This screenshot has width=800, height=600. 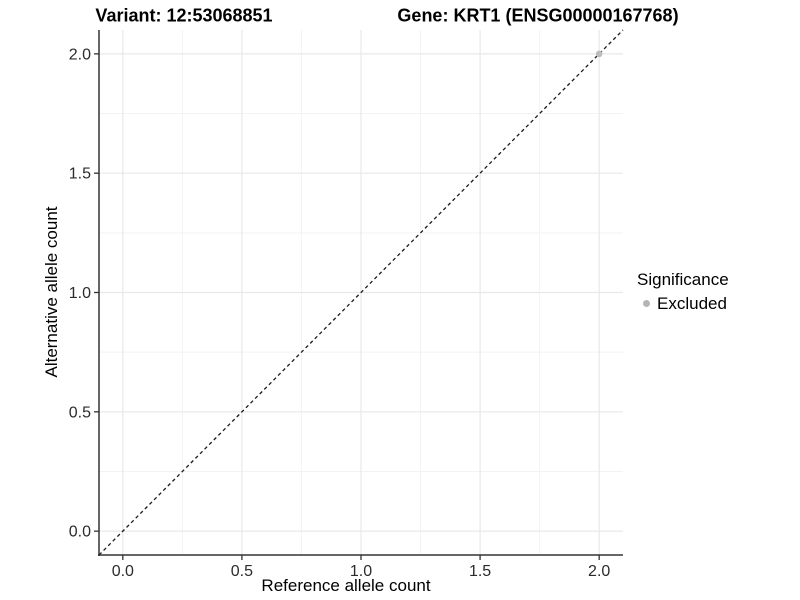 What do you see at coordinates (80, 532) in the screenshot?
I see `y-tick-label: 0.0` at bounding box center [80, 532].